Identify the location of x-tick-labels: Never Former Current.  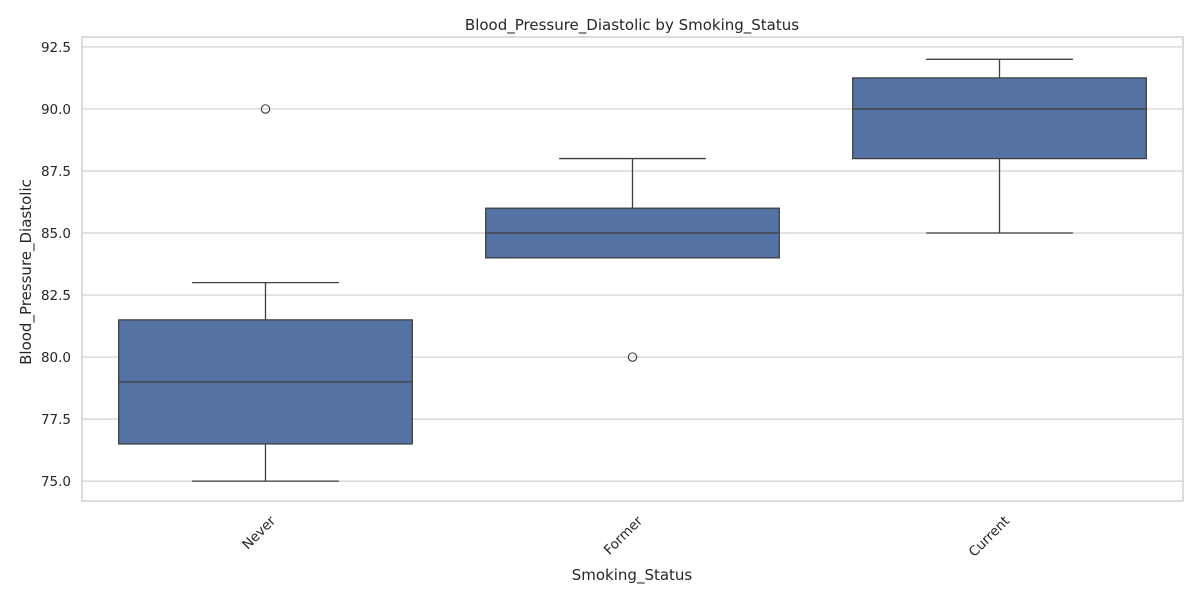
(626, 536).